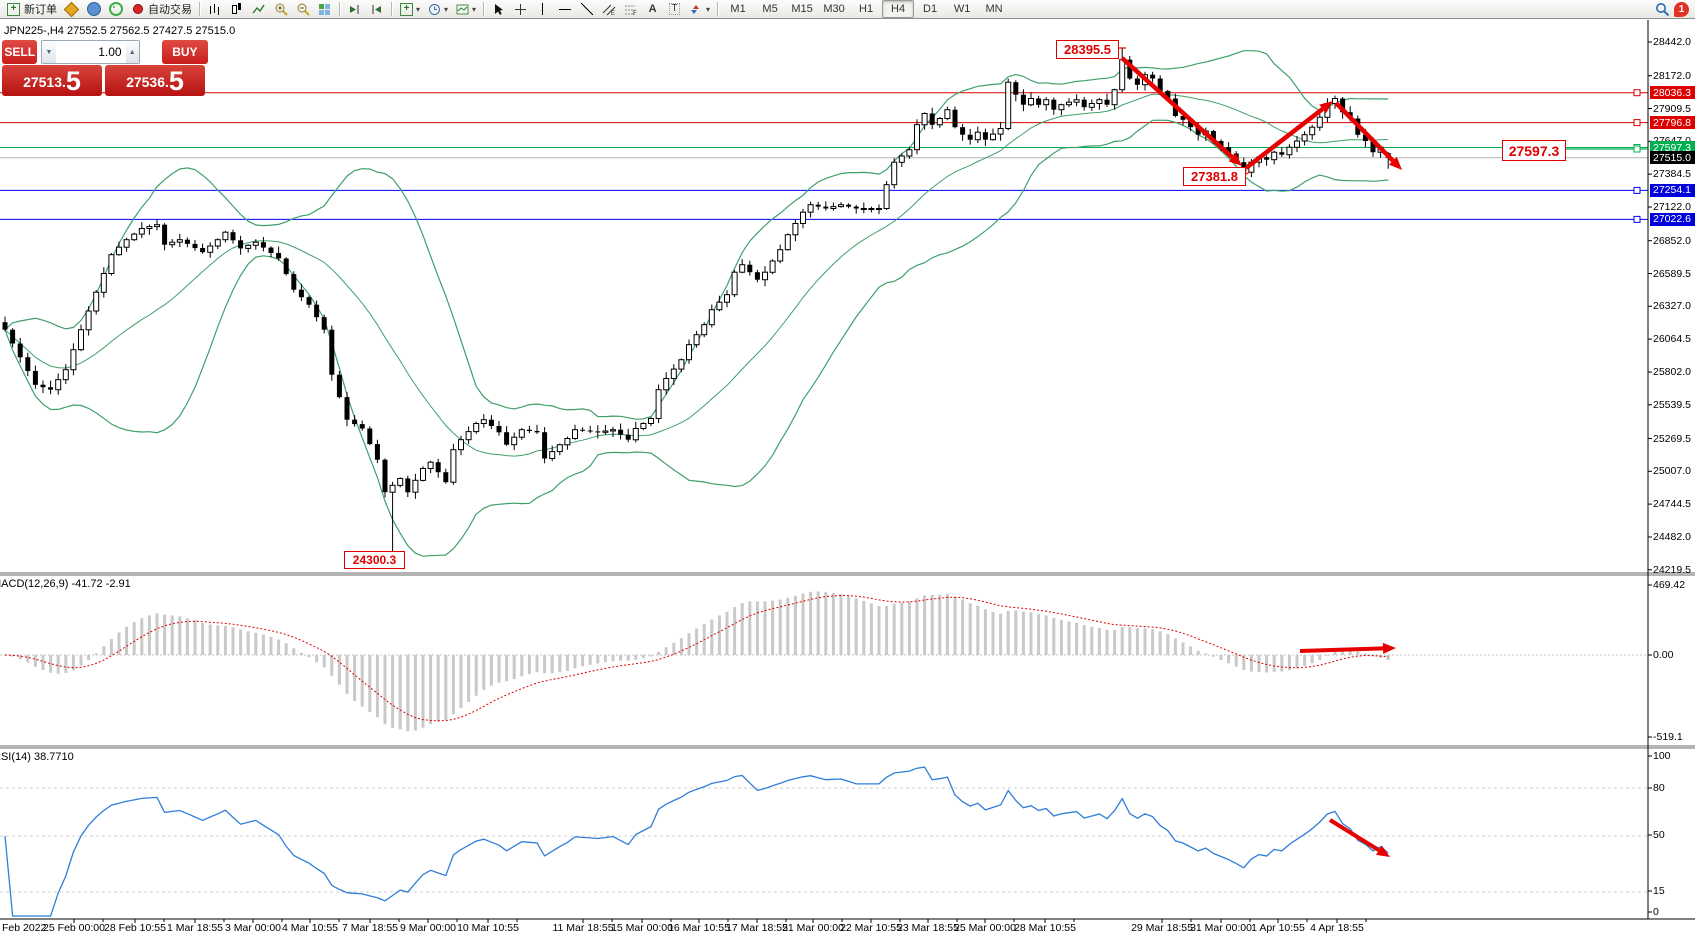 The width and height of the screenshot is (1695, 935). I want to click on channel-button: E, so click(608, 9).